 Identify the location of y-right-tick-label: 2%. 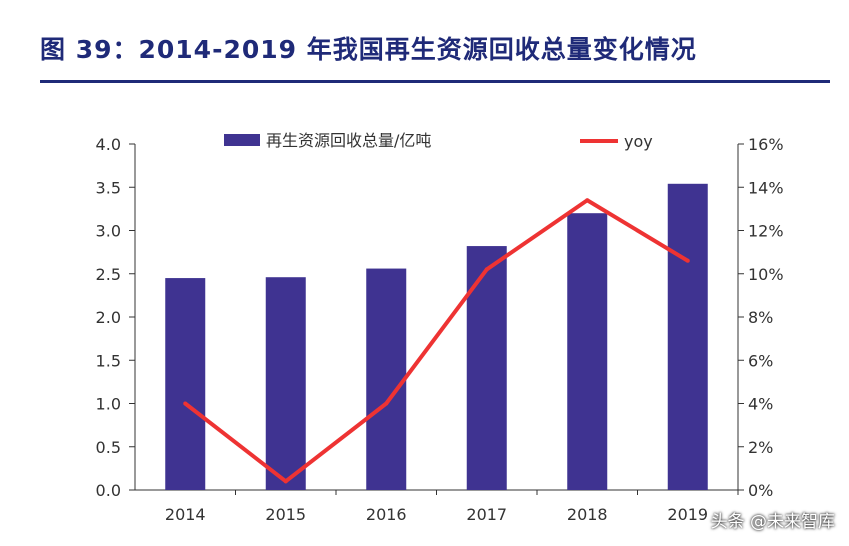
(760, 447).